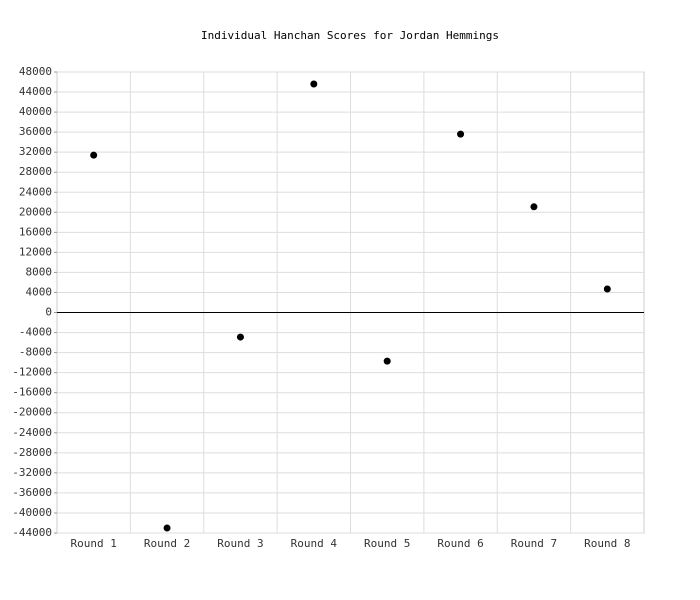 The height and width of the screenshot is (600, 700). What do you see at coordinates (32, 432) in the screenshot?
I see `y-tick-label: -24000` at bounding box center [32, 432].